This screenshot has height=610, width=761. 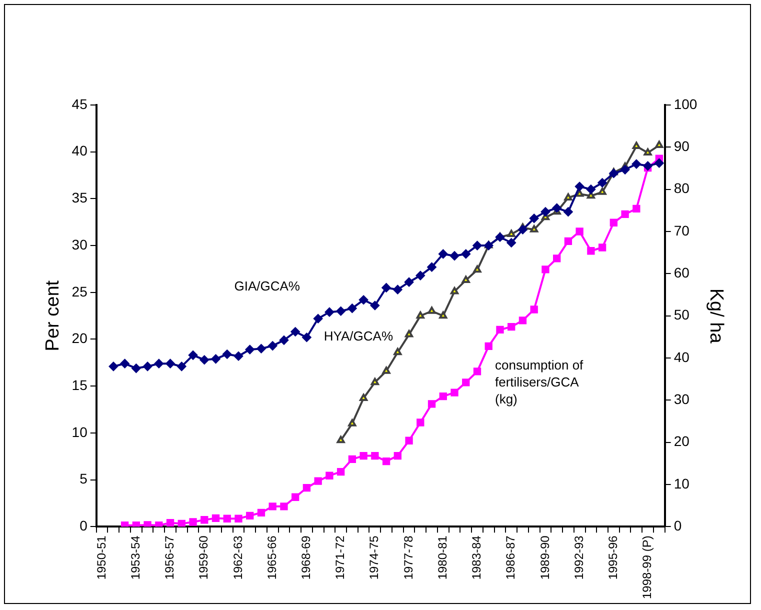 I want to click on y-axis-title: Per cent, so click(x=53, y=316).